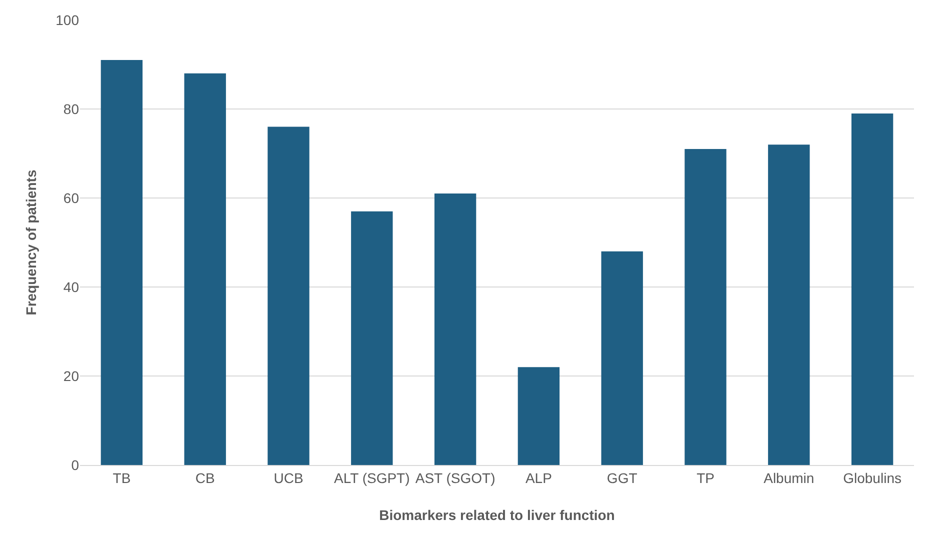 Image resolution: width=934 pixels, height=550 pixels. Describe the element at coordinates (68, 20) in the screenshot. I see `y-tick-label: 100` at that location.